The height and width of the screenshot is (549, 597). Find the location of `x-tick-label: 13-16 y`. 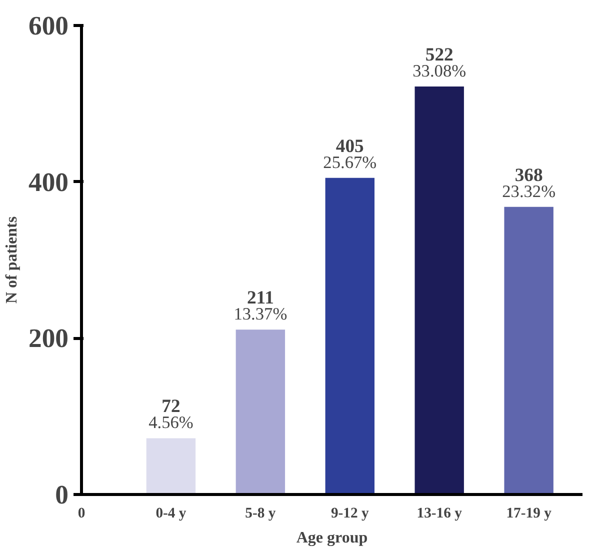

x-tick-label: 13-16 y is located at coordinates (439, 514).